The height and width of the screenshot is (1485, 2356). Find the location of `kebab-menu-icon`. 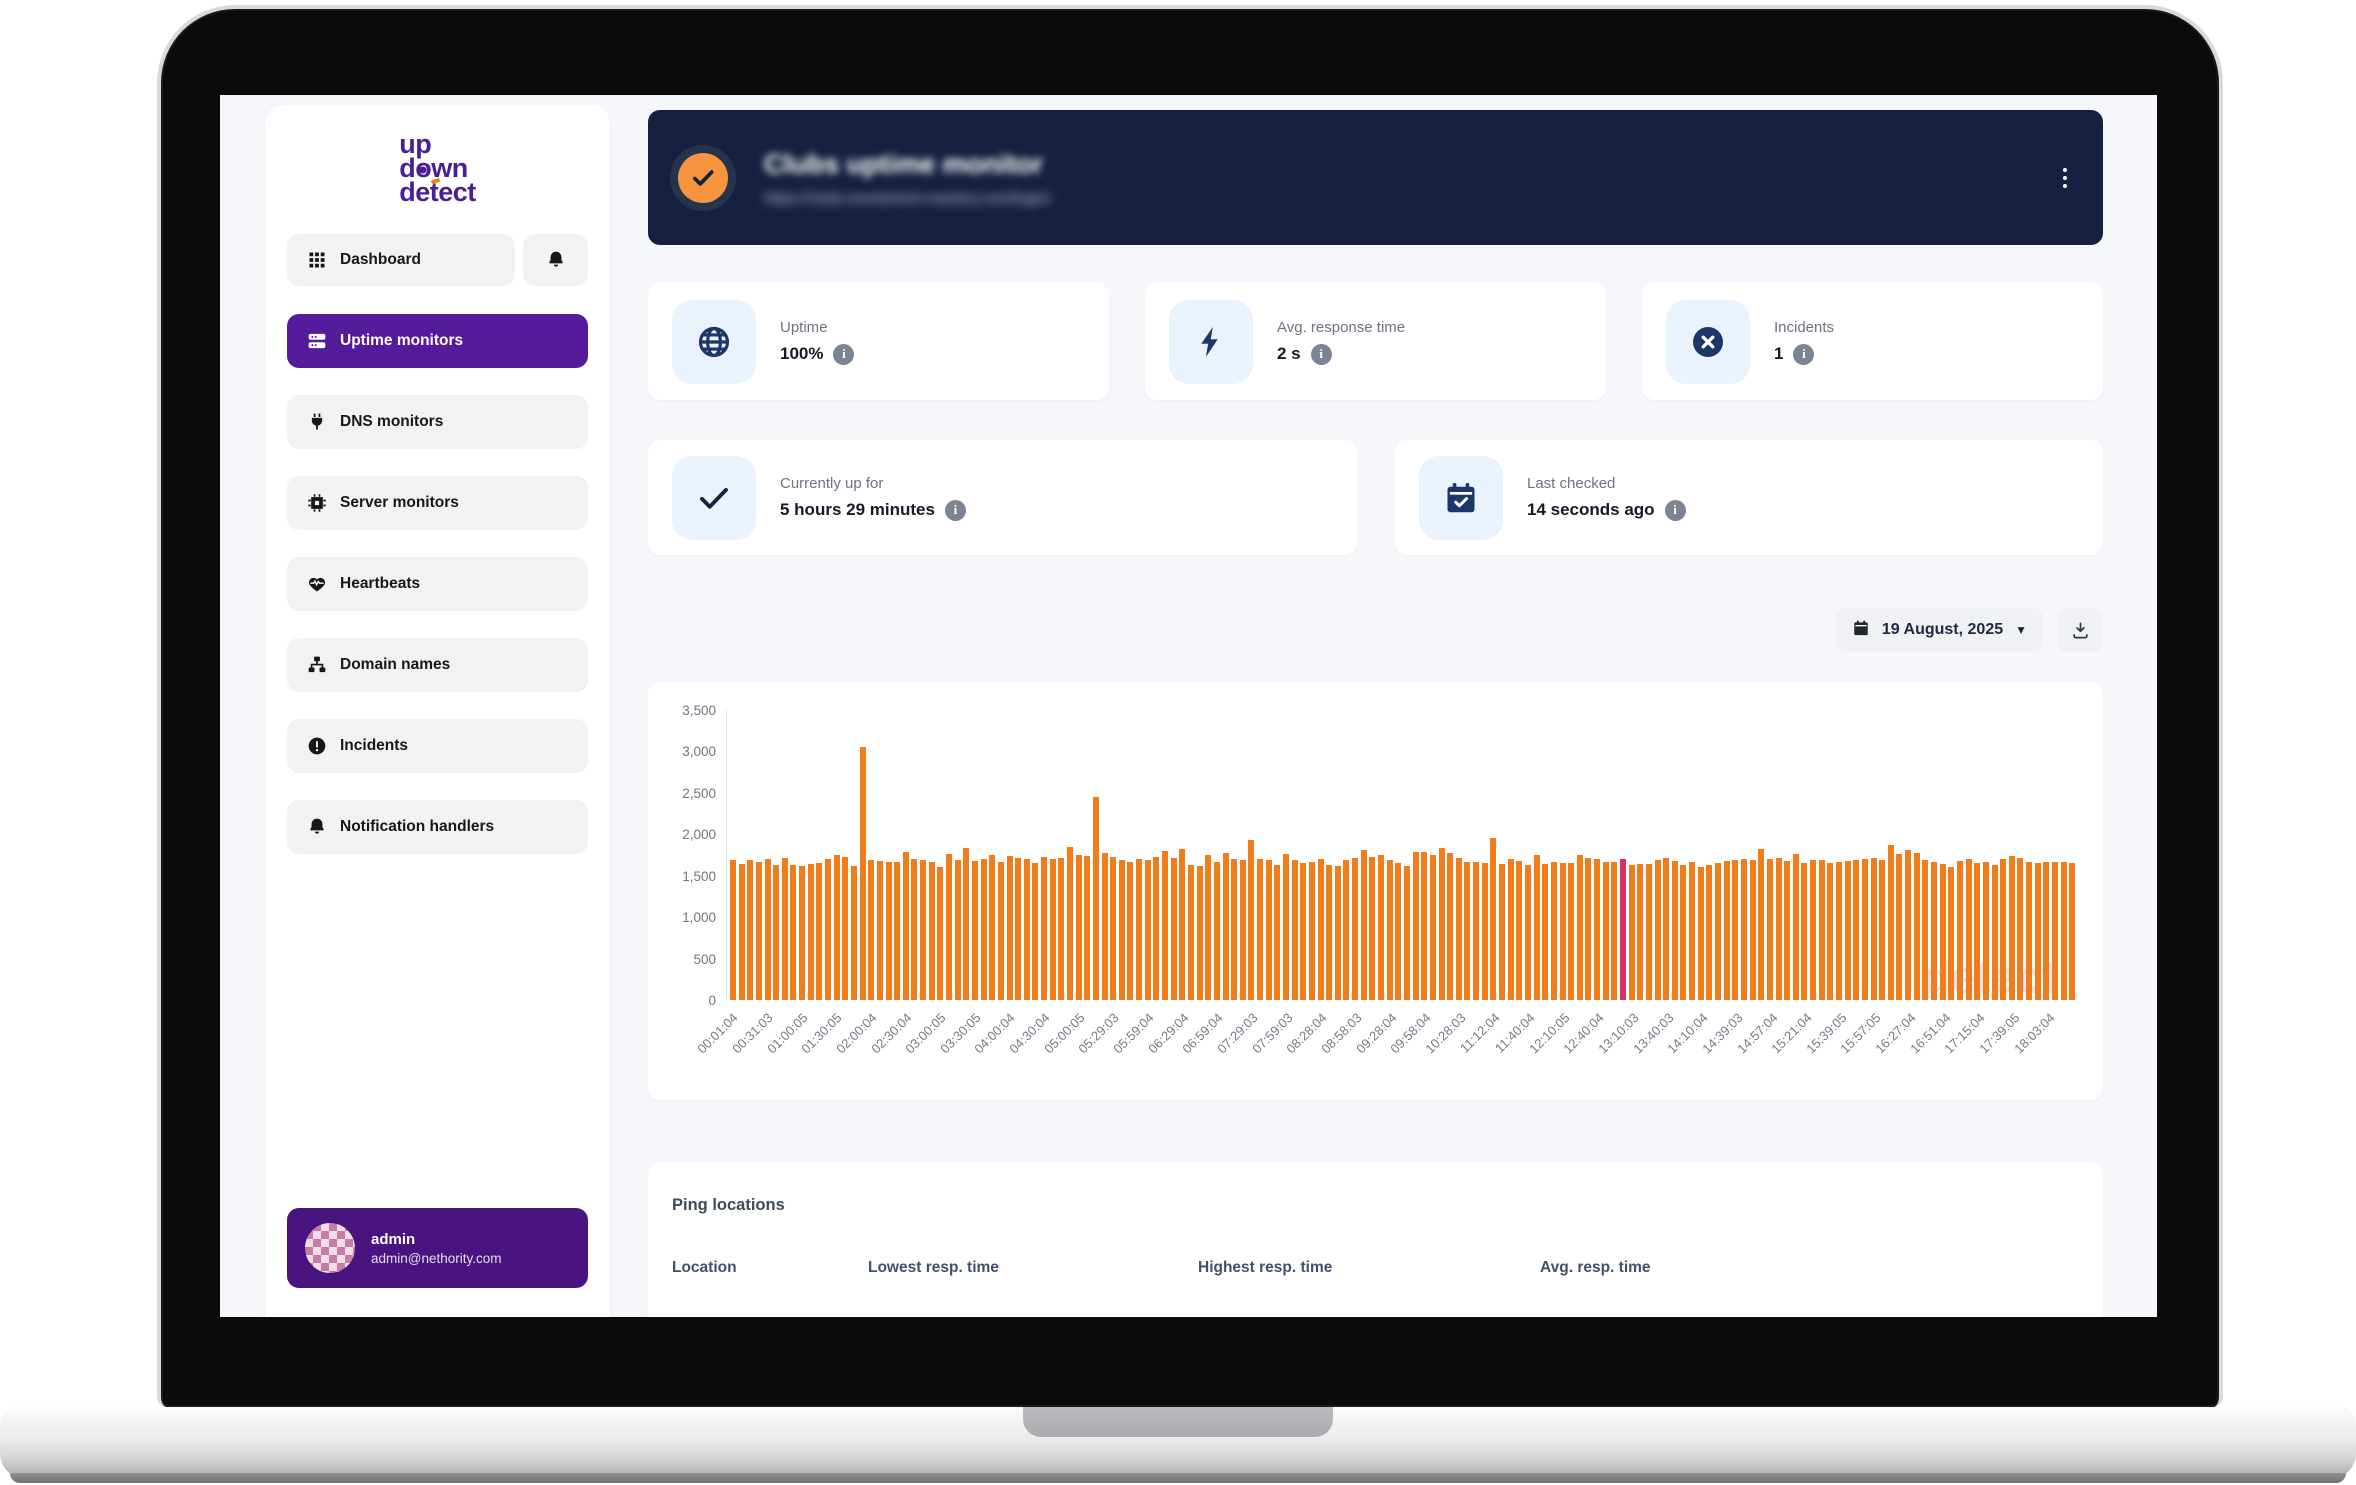

kebab-menu-icon is located at coordinates (2065, 178).